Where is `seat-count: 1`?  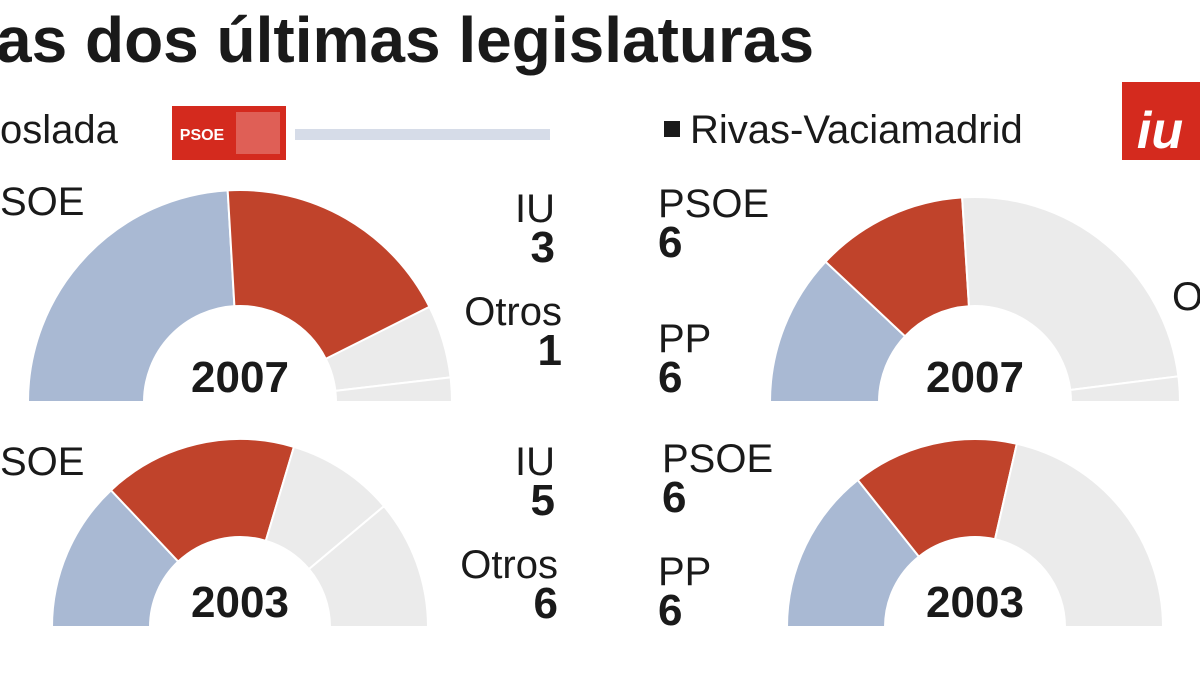 seat-count: 1 is located at coordinates (550, 350).